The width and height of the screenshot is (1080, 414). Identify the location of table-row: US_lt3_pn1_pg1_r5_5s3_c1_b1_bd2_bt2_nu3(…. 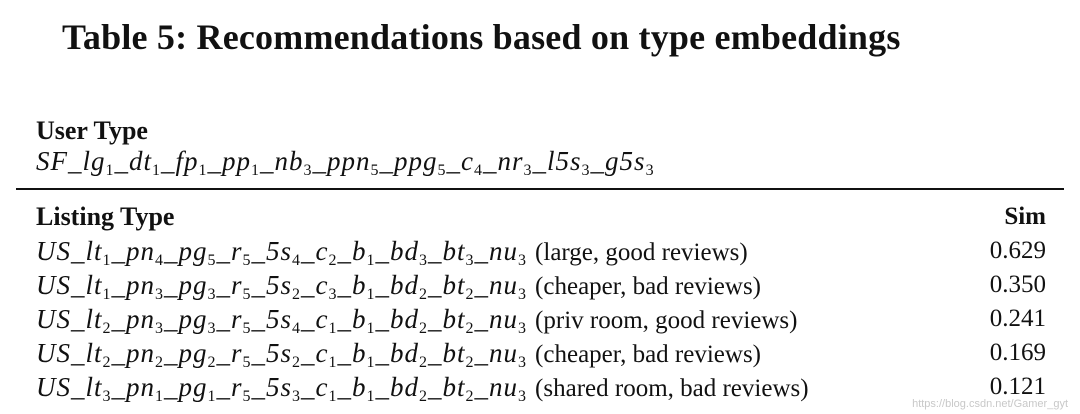
(541, 387).